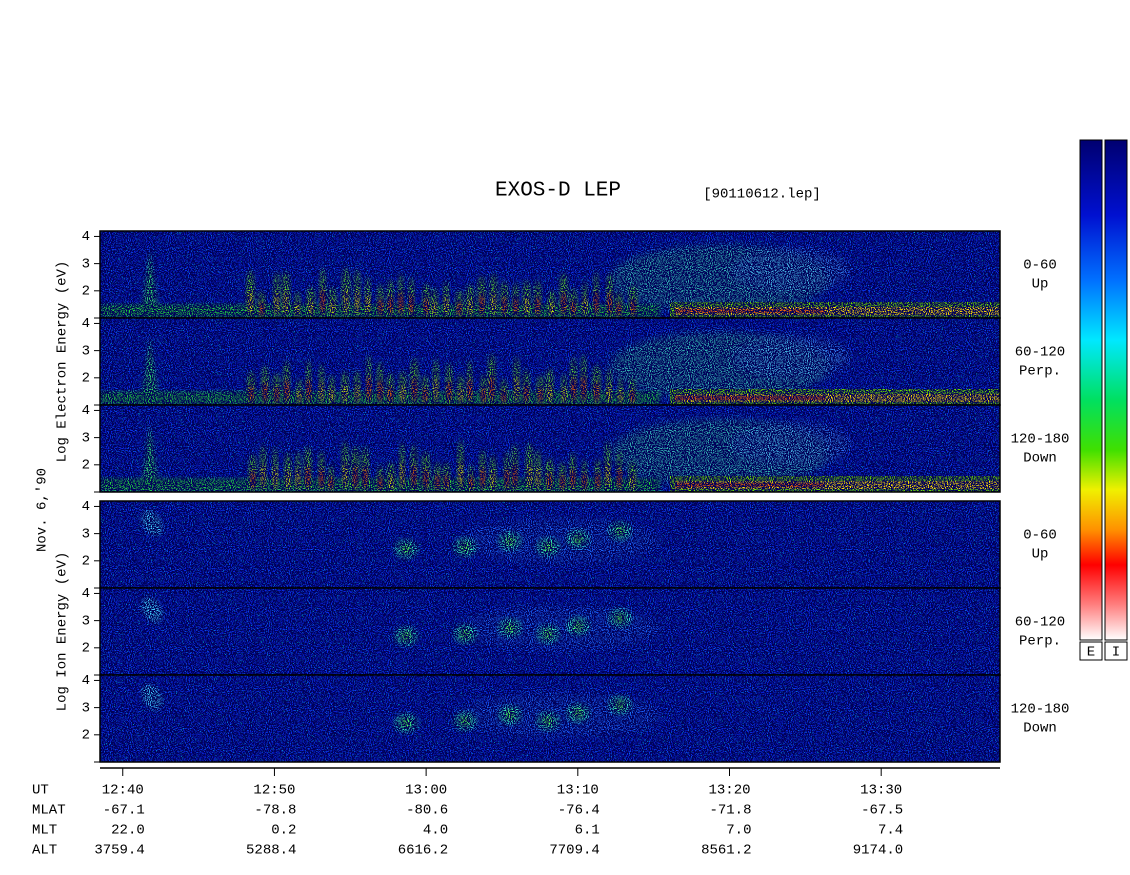 The height and width of the screenshot is (875, 1130). I want to click on title: EXOS-D LEP, so click(558, 191).